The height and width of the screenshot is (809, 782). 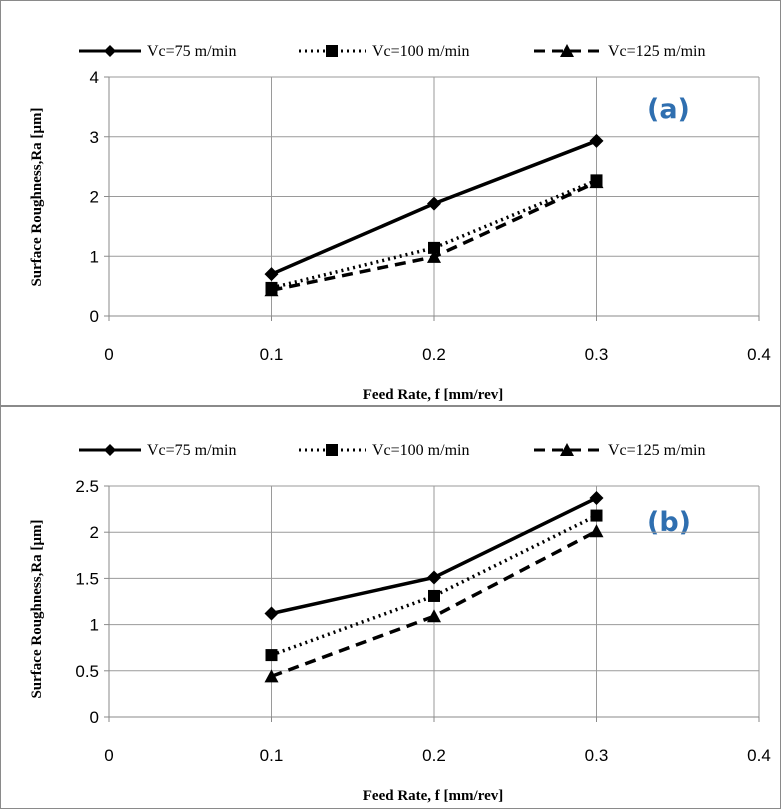 What do you see at coordinates (87, 671) in the screenshot?
I see `y-tick-label: 0.5` at bounding box center [87, 671].